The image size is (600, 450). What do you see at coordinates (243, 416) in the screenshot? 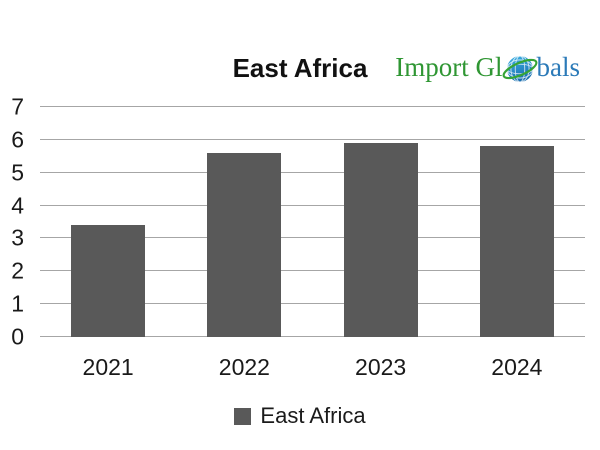
I see `legend-swatch` at bounding box center [243, 416].